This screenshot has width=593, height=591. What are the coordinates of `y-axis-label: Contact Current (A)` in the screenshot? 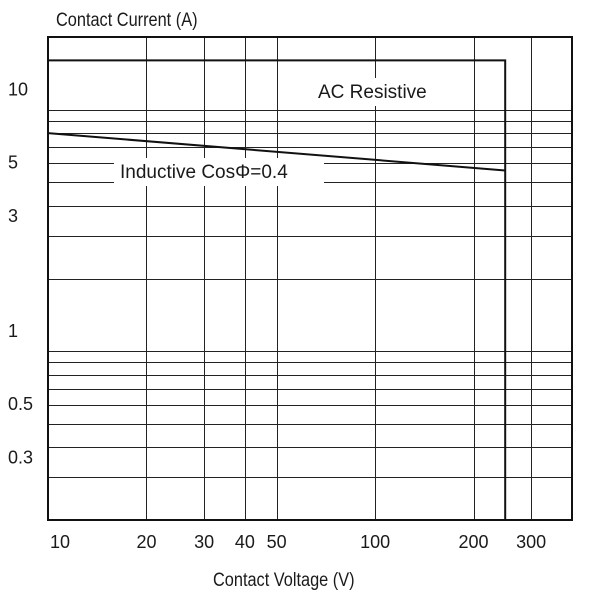 It's located at (127, 19).